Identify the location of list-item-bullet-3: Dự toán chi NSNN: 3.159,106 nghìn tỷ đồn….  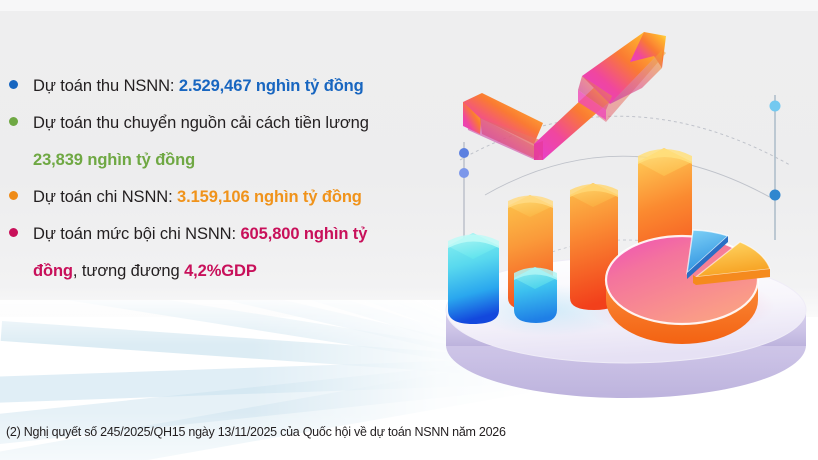
(225, 197).